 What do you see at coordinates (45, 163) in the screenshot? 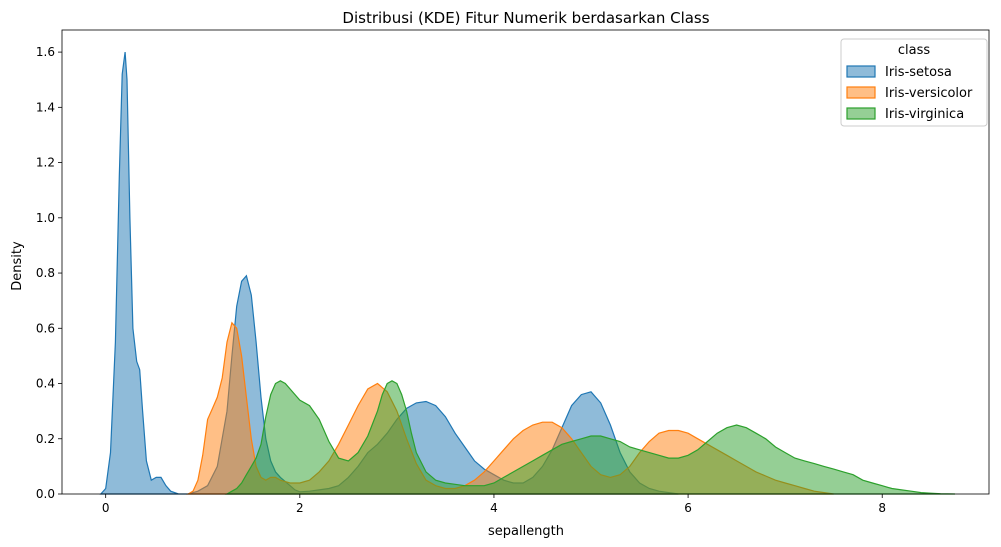
I see `y-tick-label: 1.2` at bounding box center [45, 163].